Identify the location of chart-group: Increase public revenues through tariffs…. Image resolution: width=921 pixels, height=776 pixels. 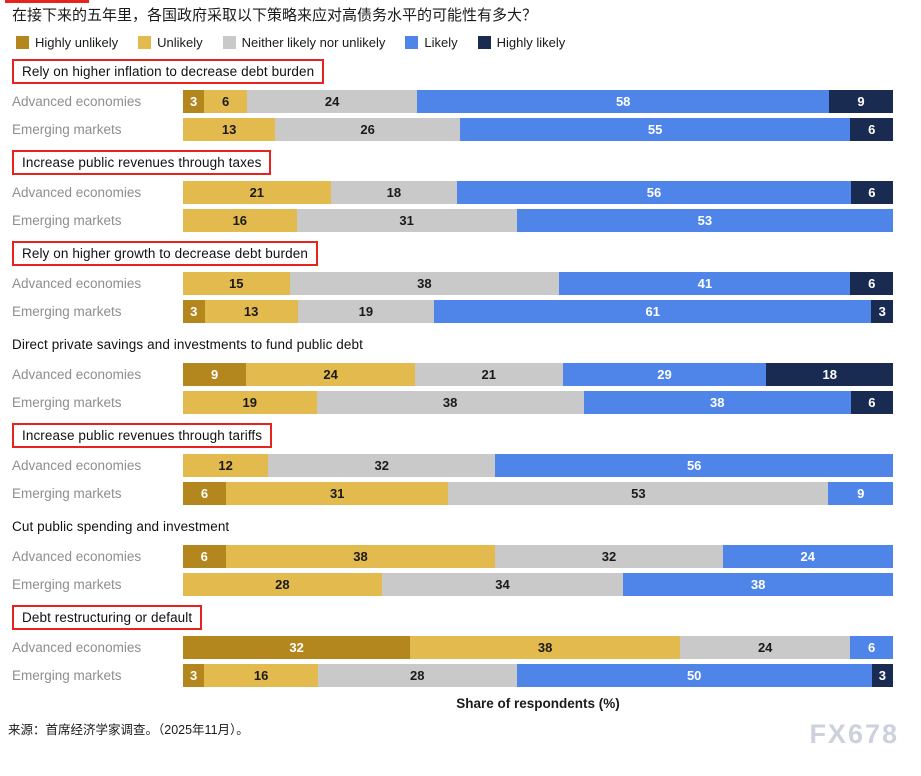
(452, 464).